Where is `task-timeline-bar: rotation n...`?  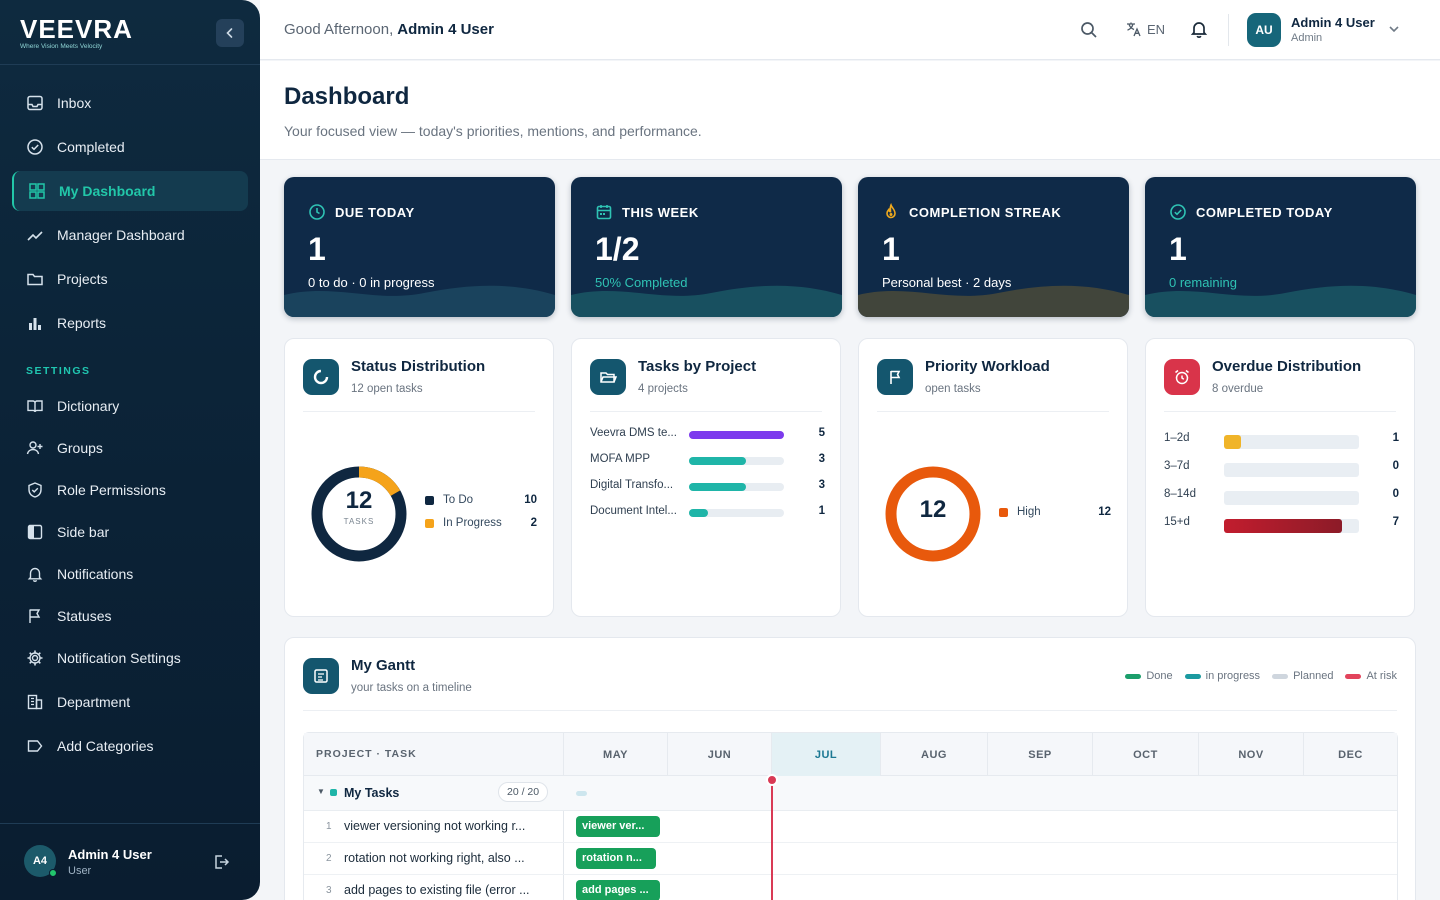
task-timeline-bar: rotation n... is located at coordinates (616, 858).